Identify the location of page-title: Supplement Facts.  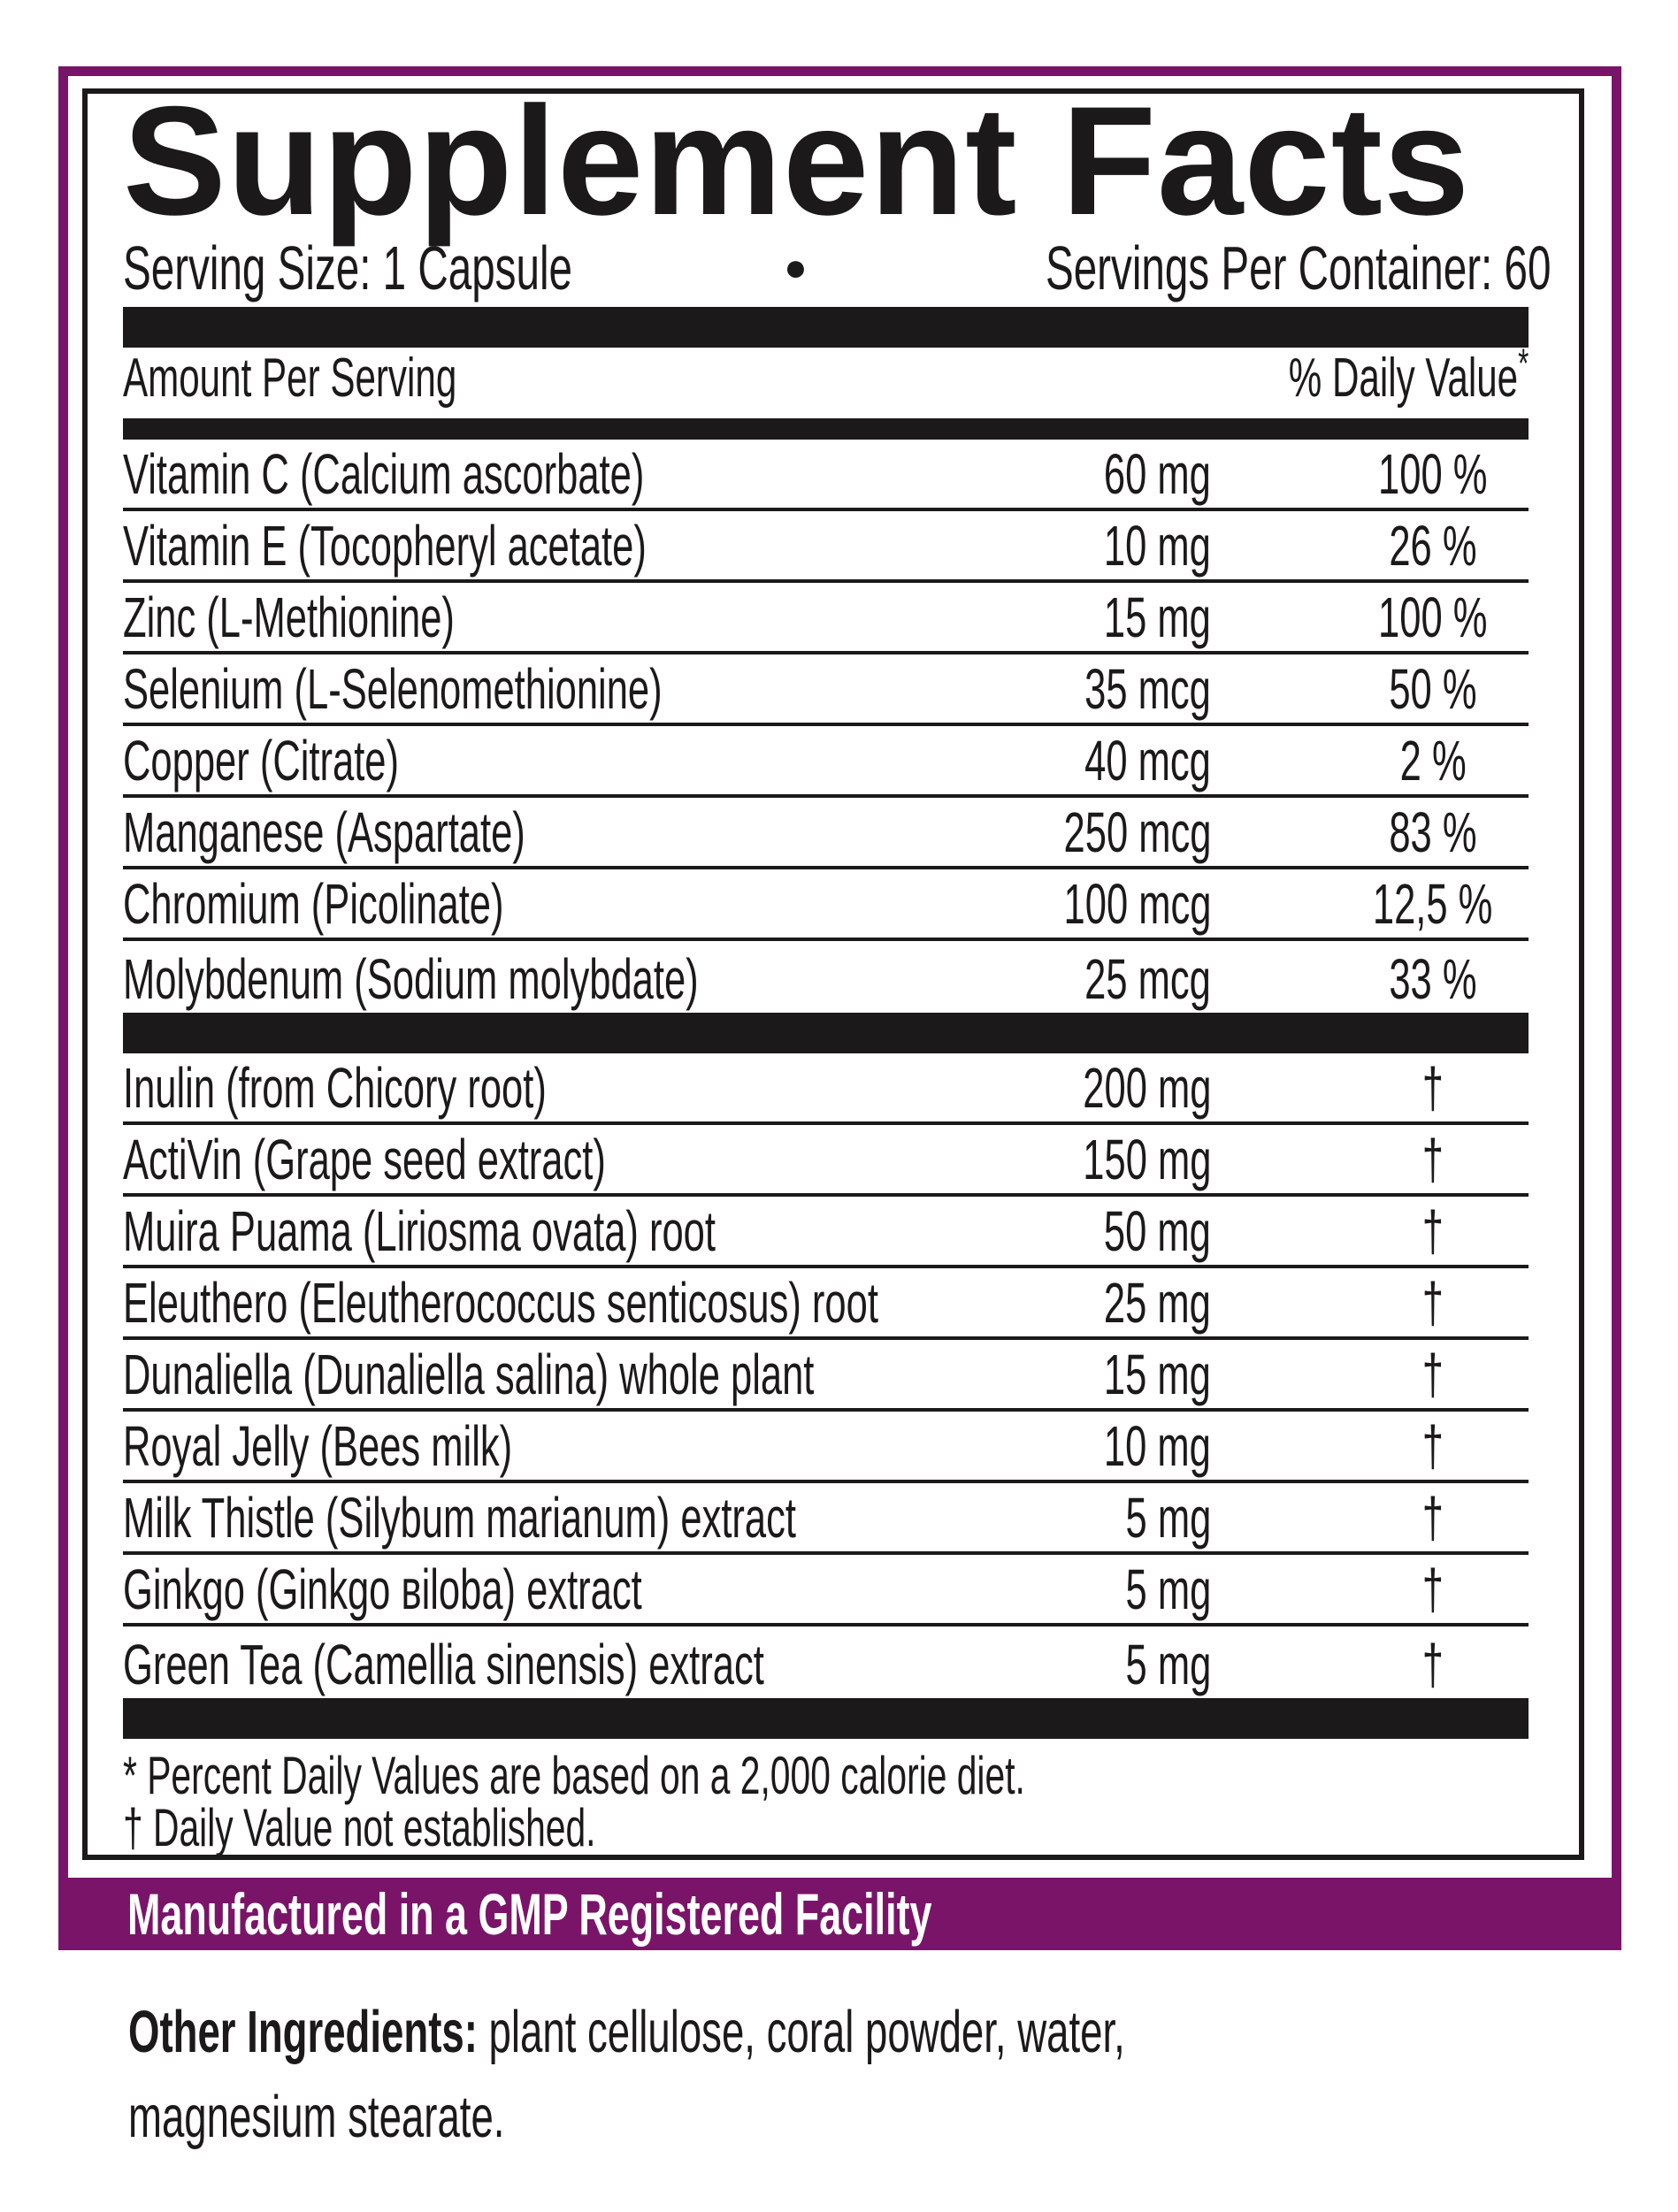
(797, 161).